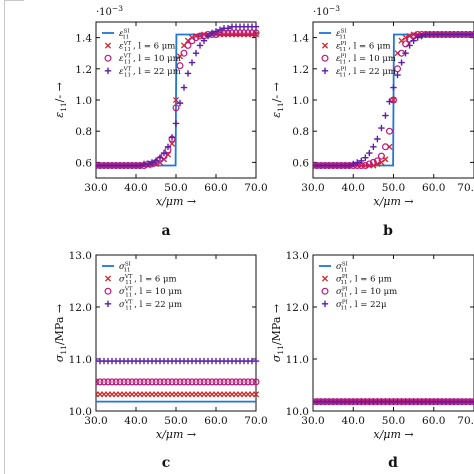 This screenshot has height=474, width=474. What do you see at coordinates (124, 35) in the screenshot?
I see `legend-entry-label: εSI 11` at bounding box center [124, 35].